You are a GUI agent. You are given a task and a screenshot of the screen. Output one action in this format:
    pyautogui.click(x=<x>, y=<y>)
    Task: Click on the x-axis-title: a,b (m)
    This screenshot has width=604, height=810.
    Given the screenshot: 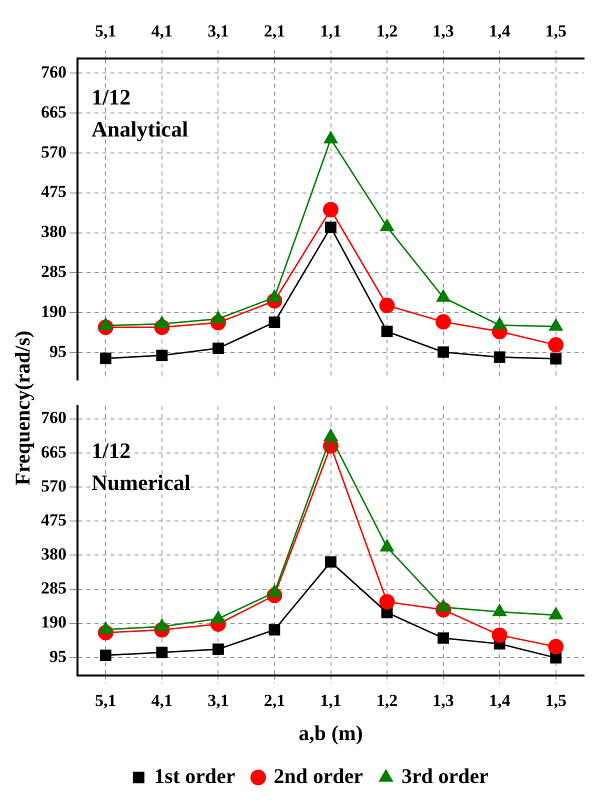 What is the action you would take?
    pyautogui.click(x=330, y=732)
    